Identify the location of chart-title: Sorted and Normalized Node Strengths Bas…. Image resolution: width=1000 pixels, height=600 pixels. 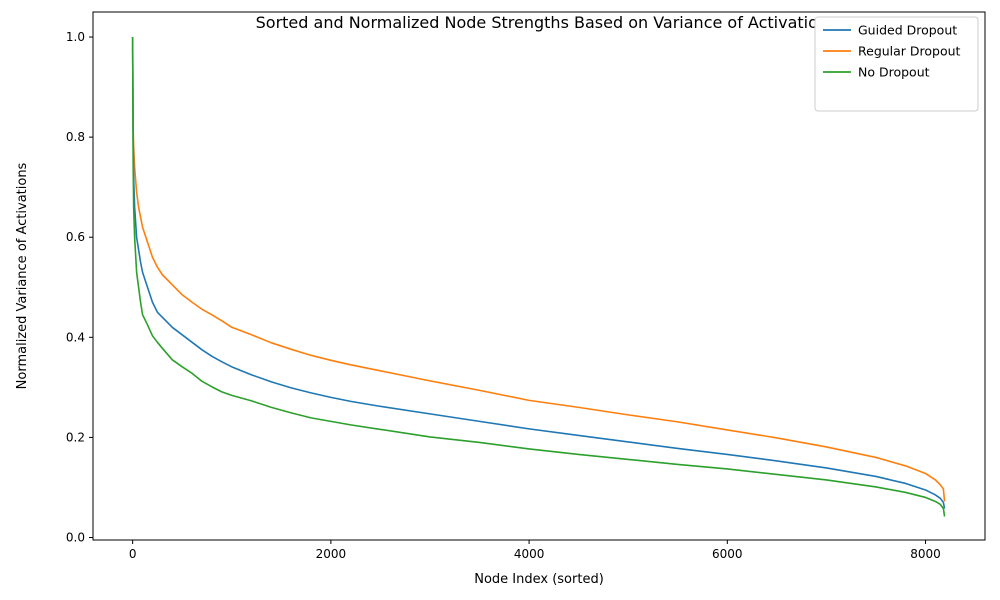
(546, 22).